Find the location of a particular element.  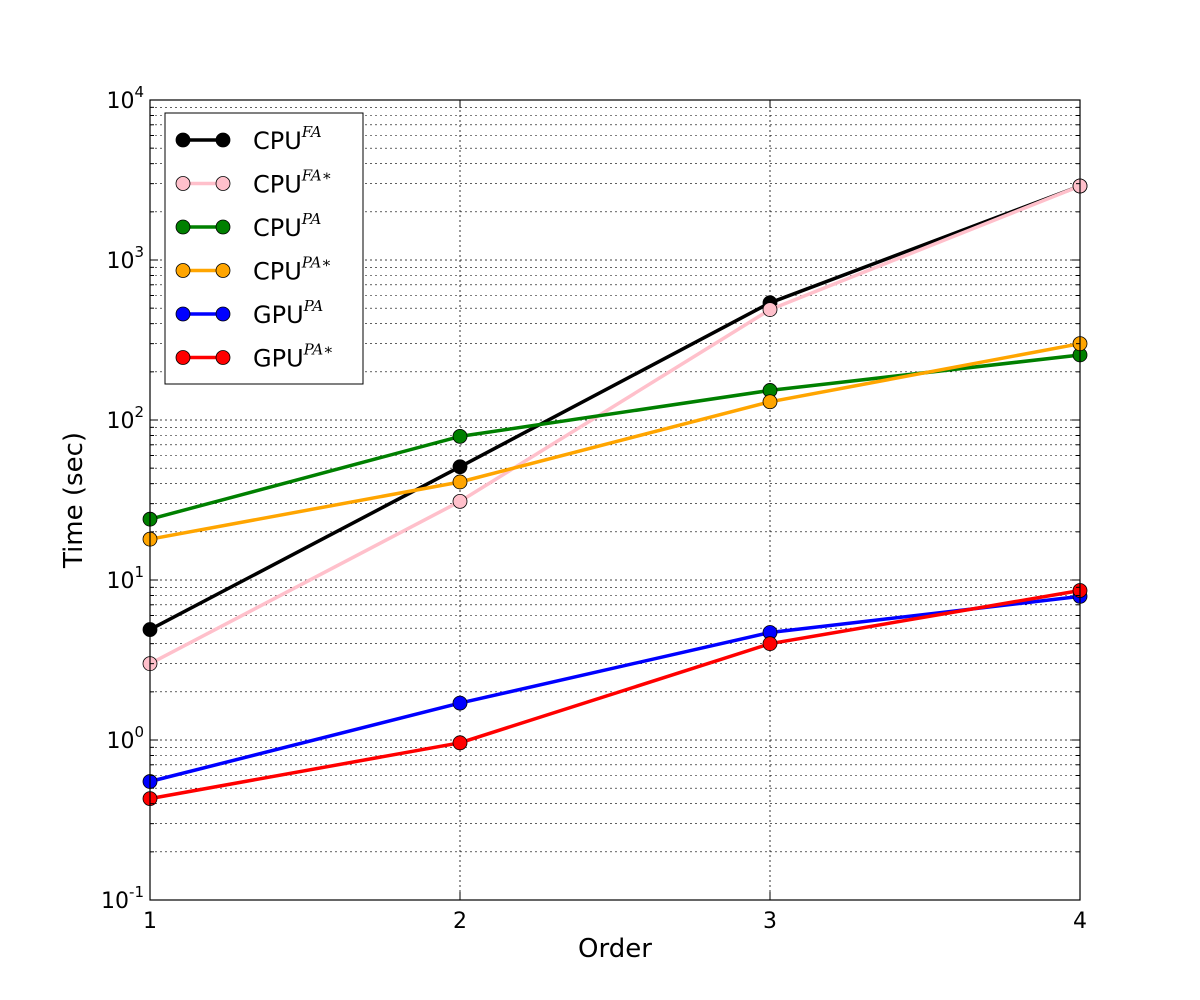

legend-label: GPUPA∗ is located at coordinates (293, 357).